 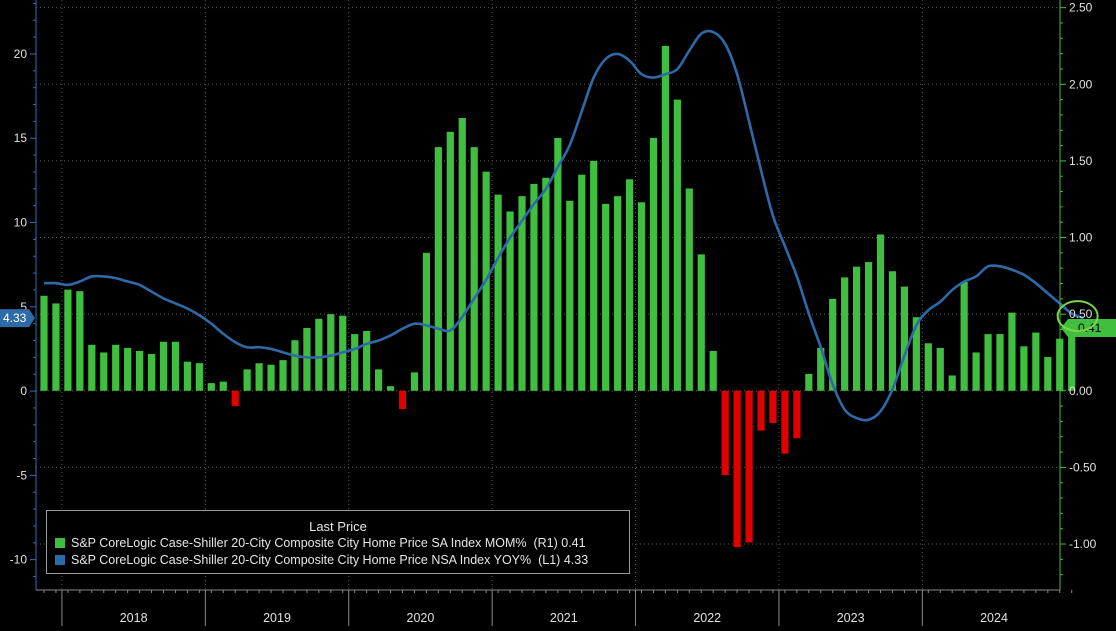 I want to click on left-tick-label-1: -5, so click(x=21, y=475).